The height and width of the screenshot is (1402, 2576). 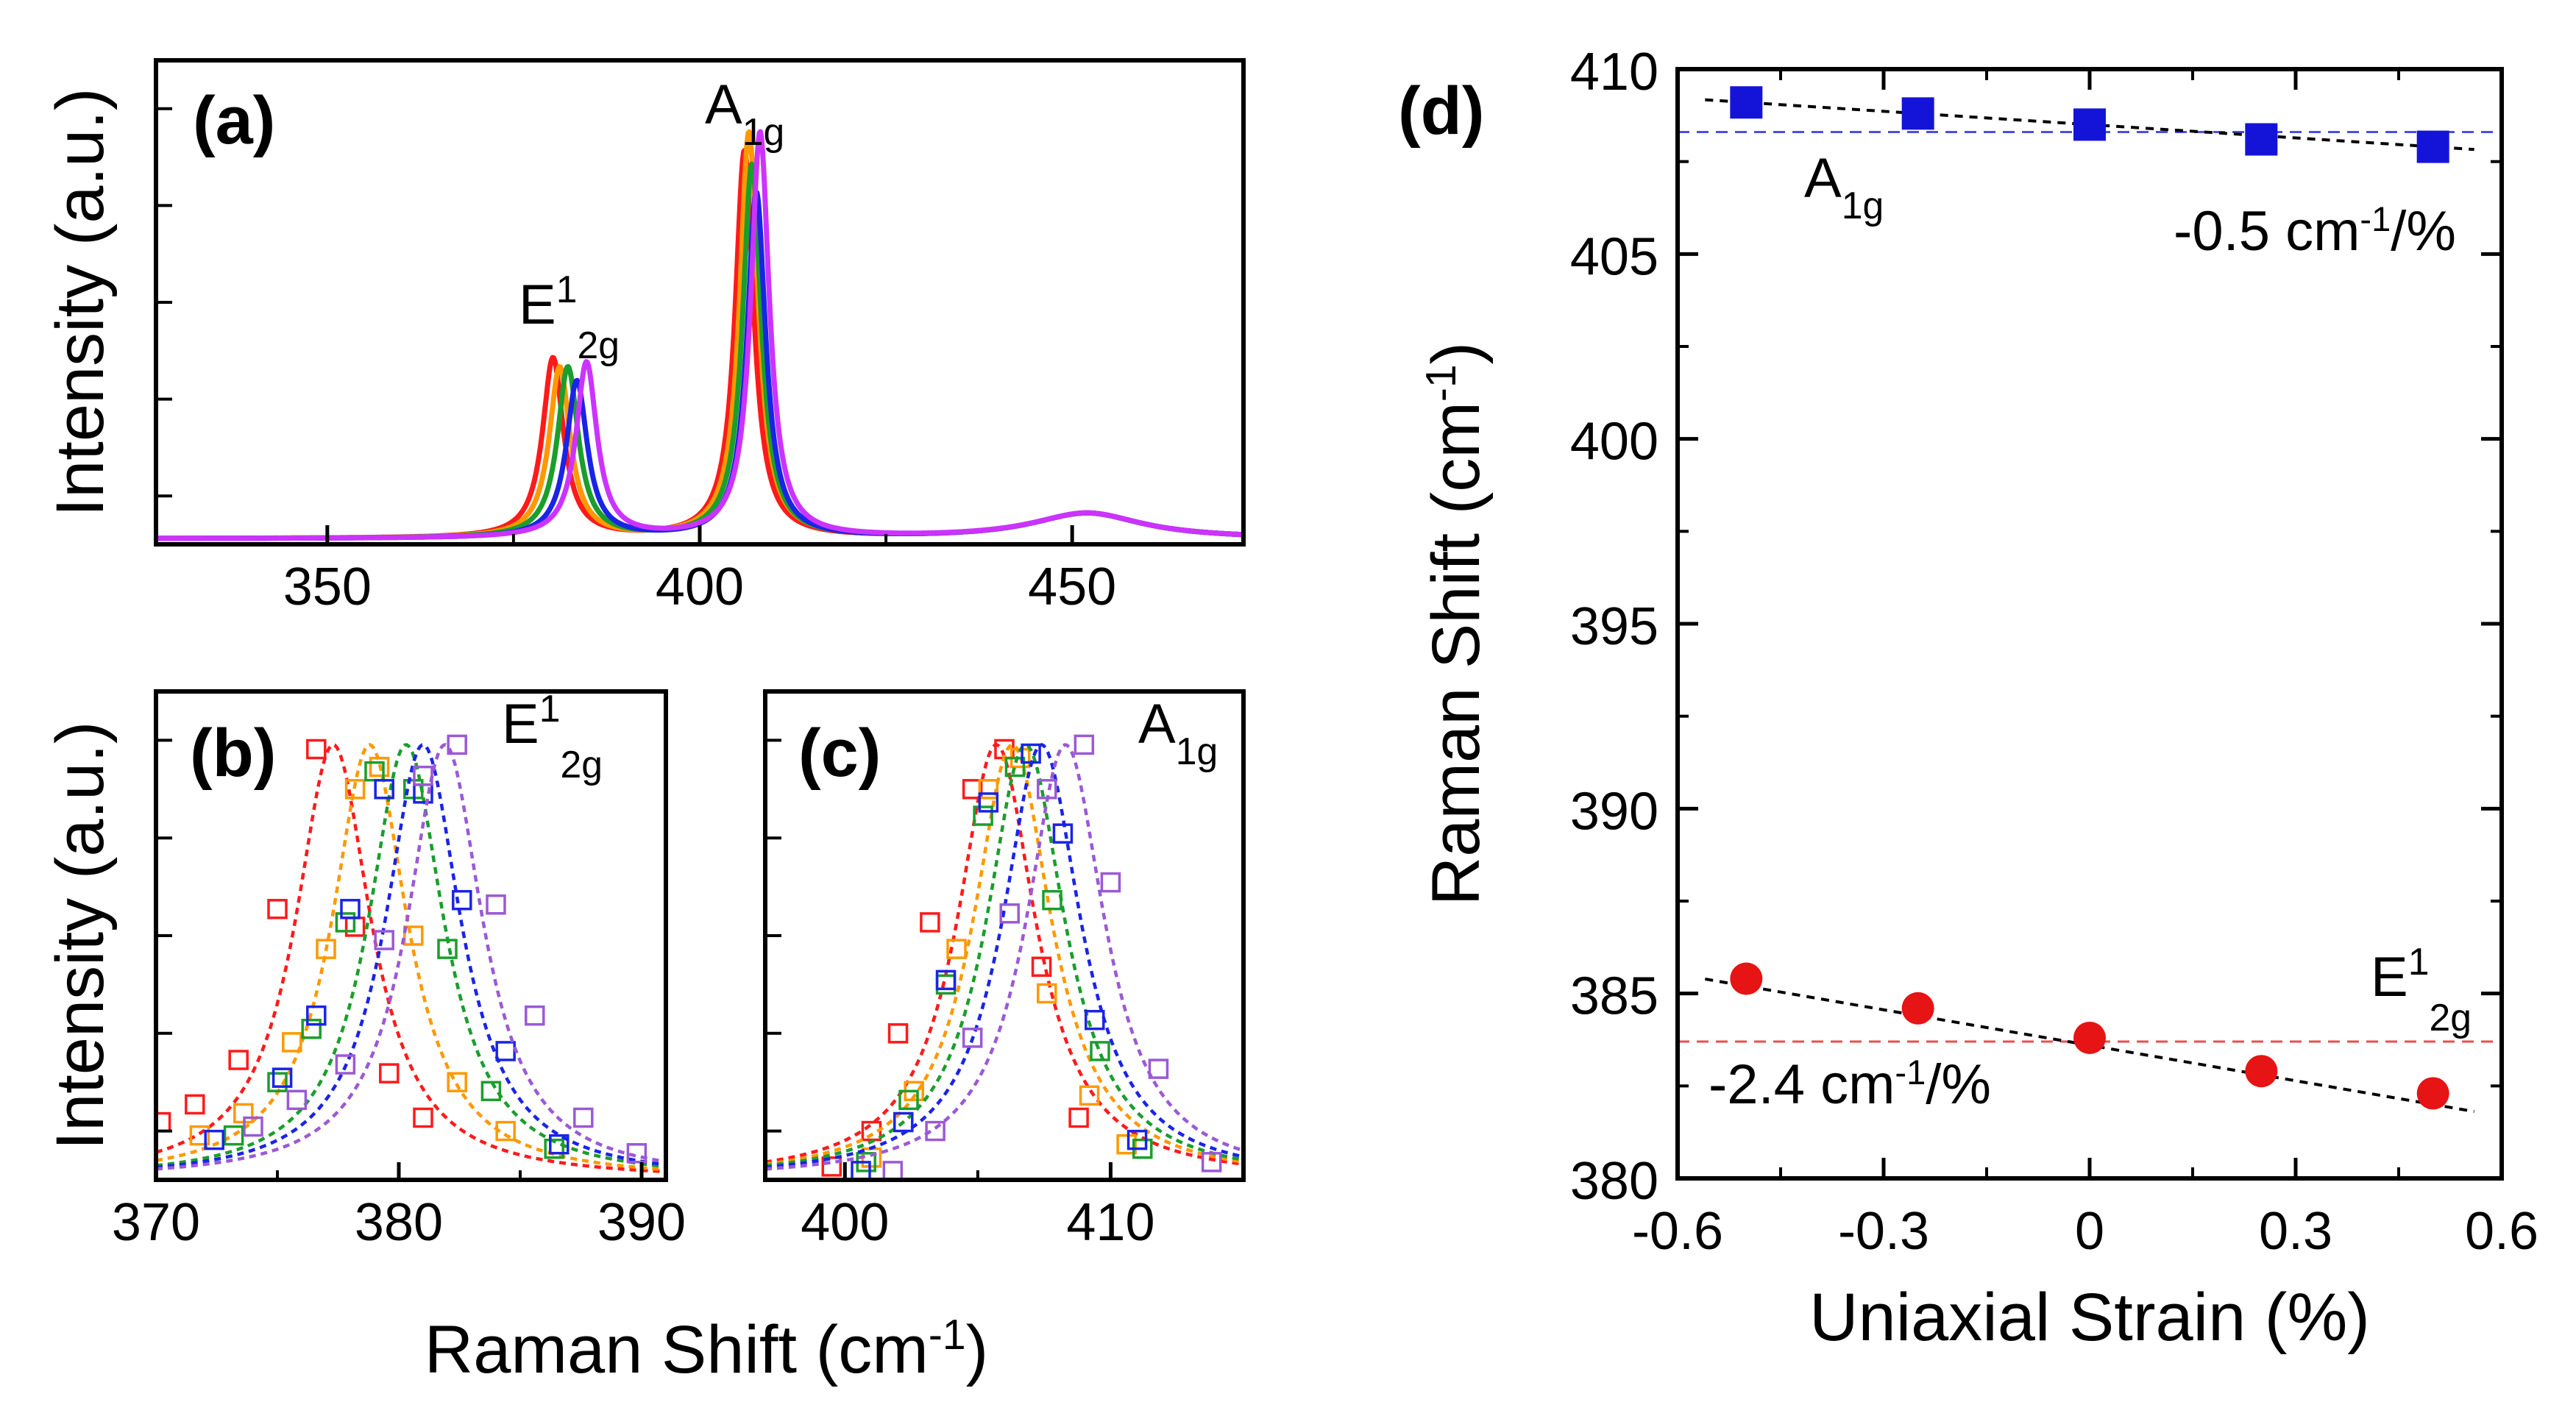 I want to click on panel-b-xtick-label-0: 370, so click(x=156, y=1222).